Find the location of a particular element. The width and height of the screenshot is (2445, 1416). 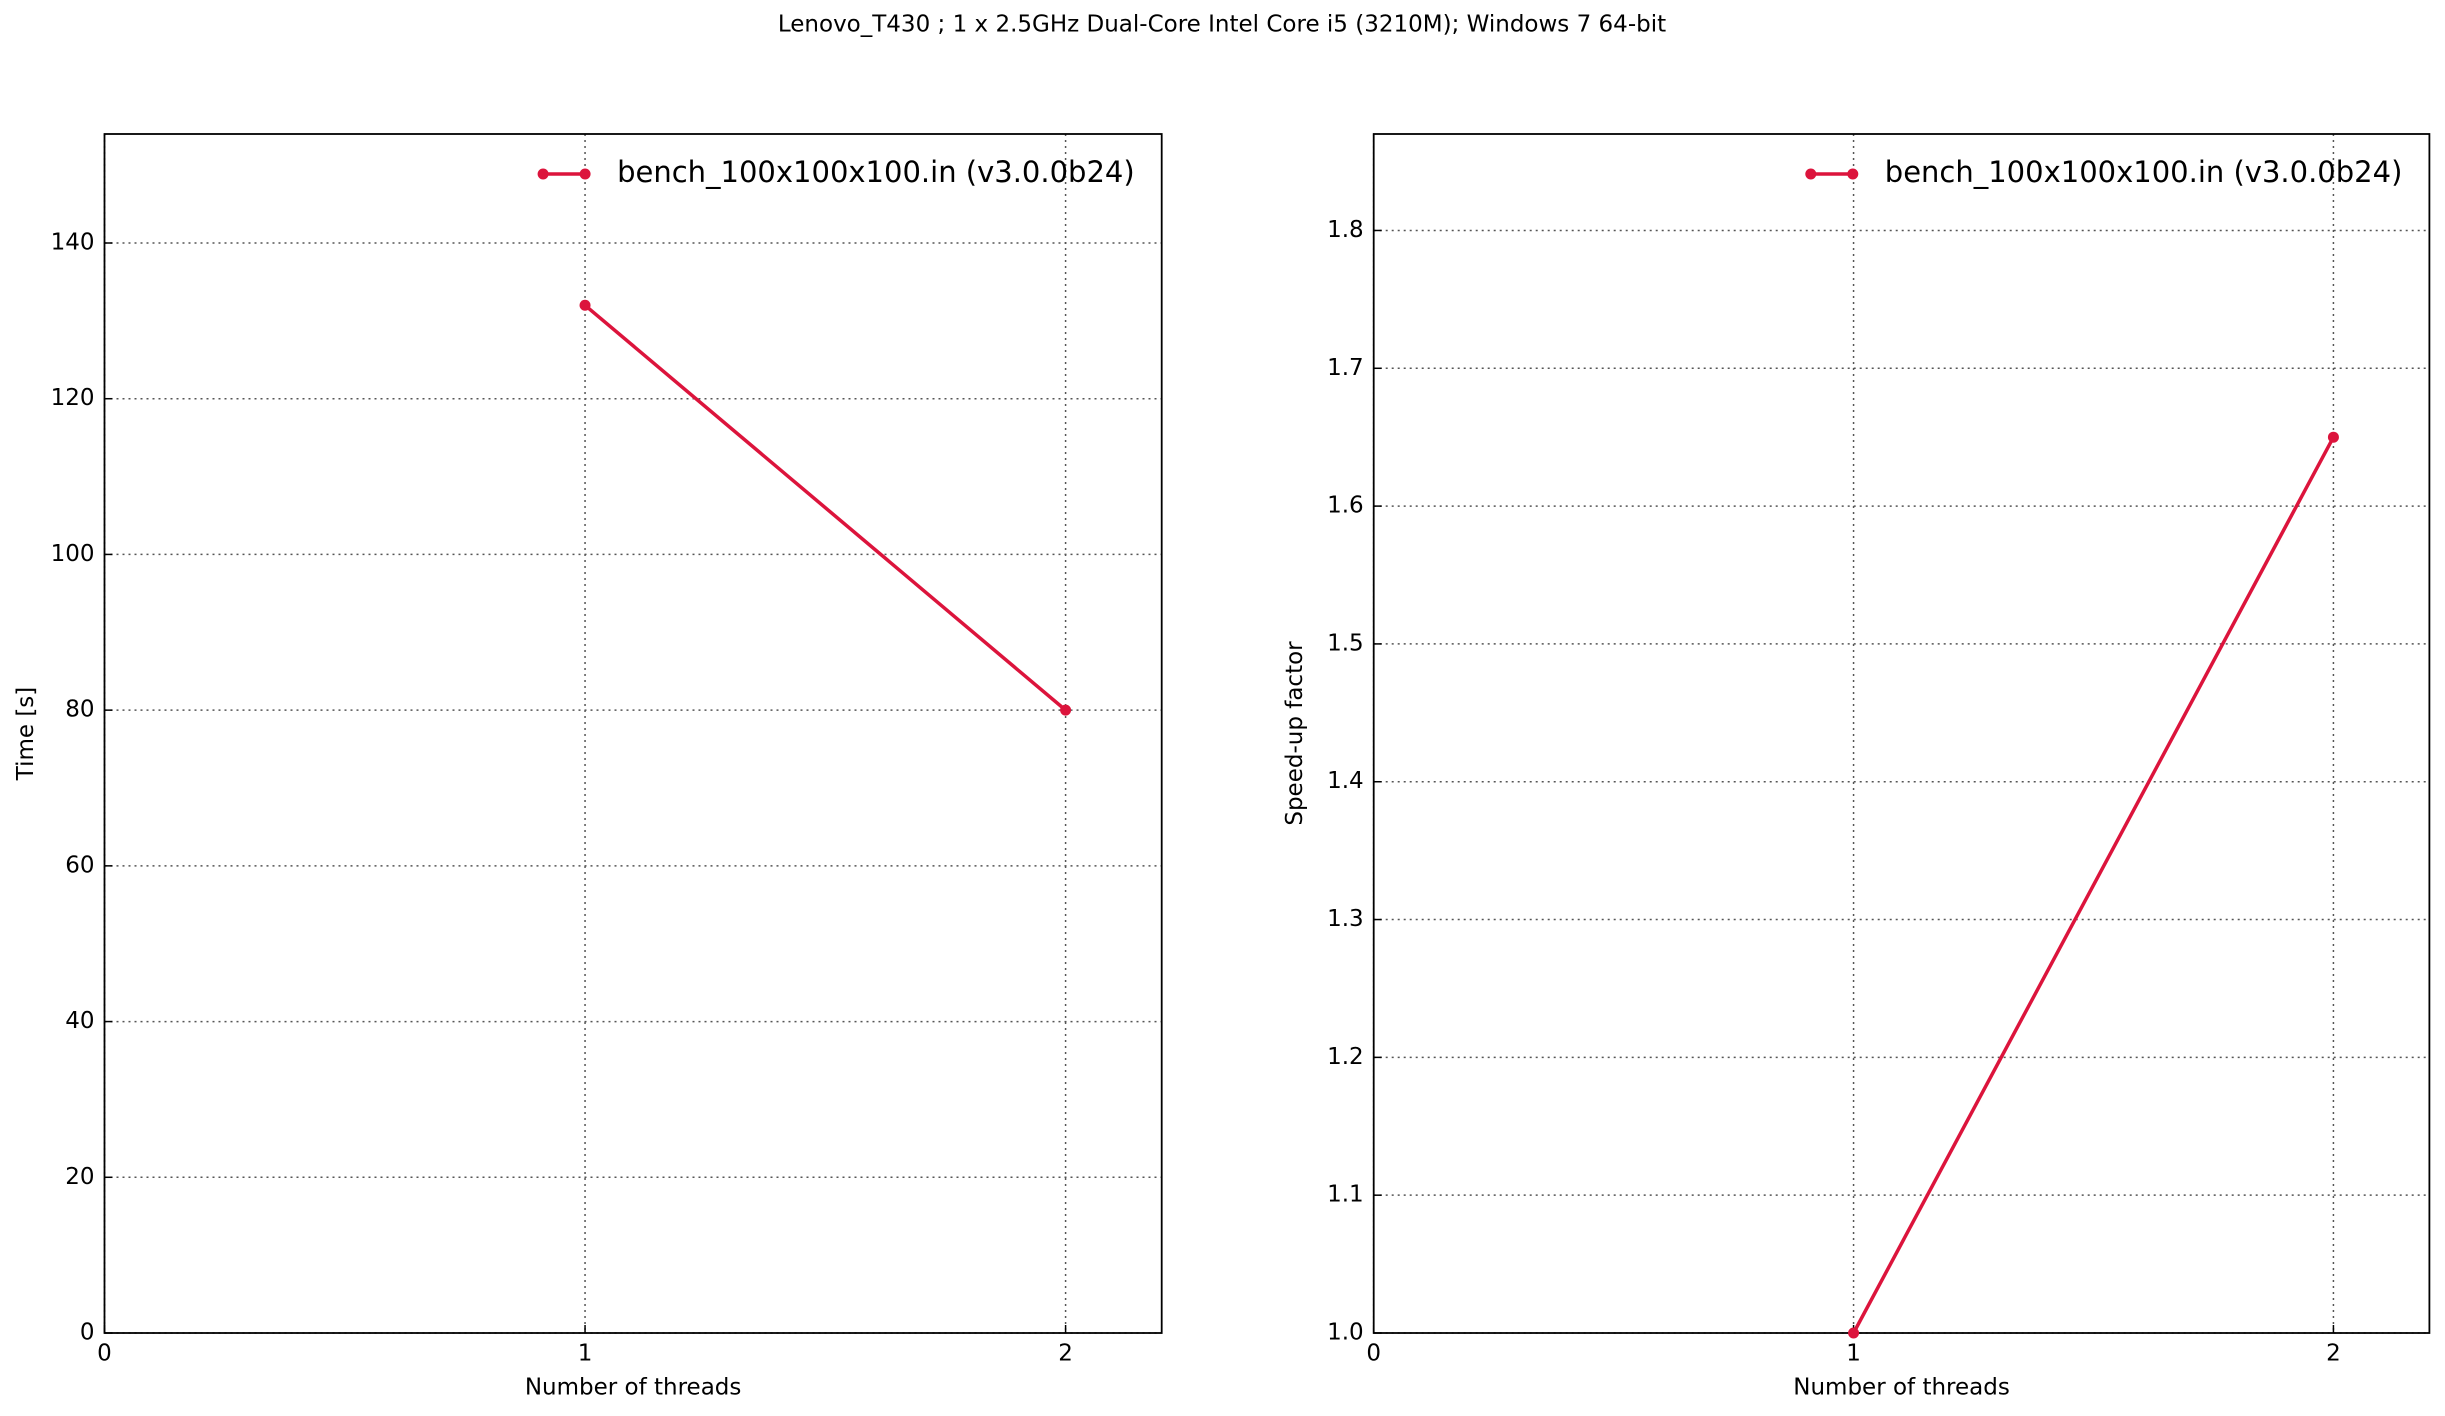

y-tick-label: 1.6 is located at coordinates (1345, 506).